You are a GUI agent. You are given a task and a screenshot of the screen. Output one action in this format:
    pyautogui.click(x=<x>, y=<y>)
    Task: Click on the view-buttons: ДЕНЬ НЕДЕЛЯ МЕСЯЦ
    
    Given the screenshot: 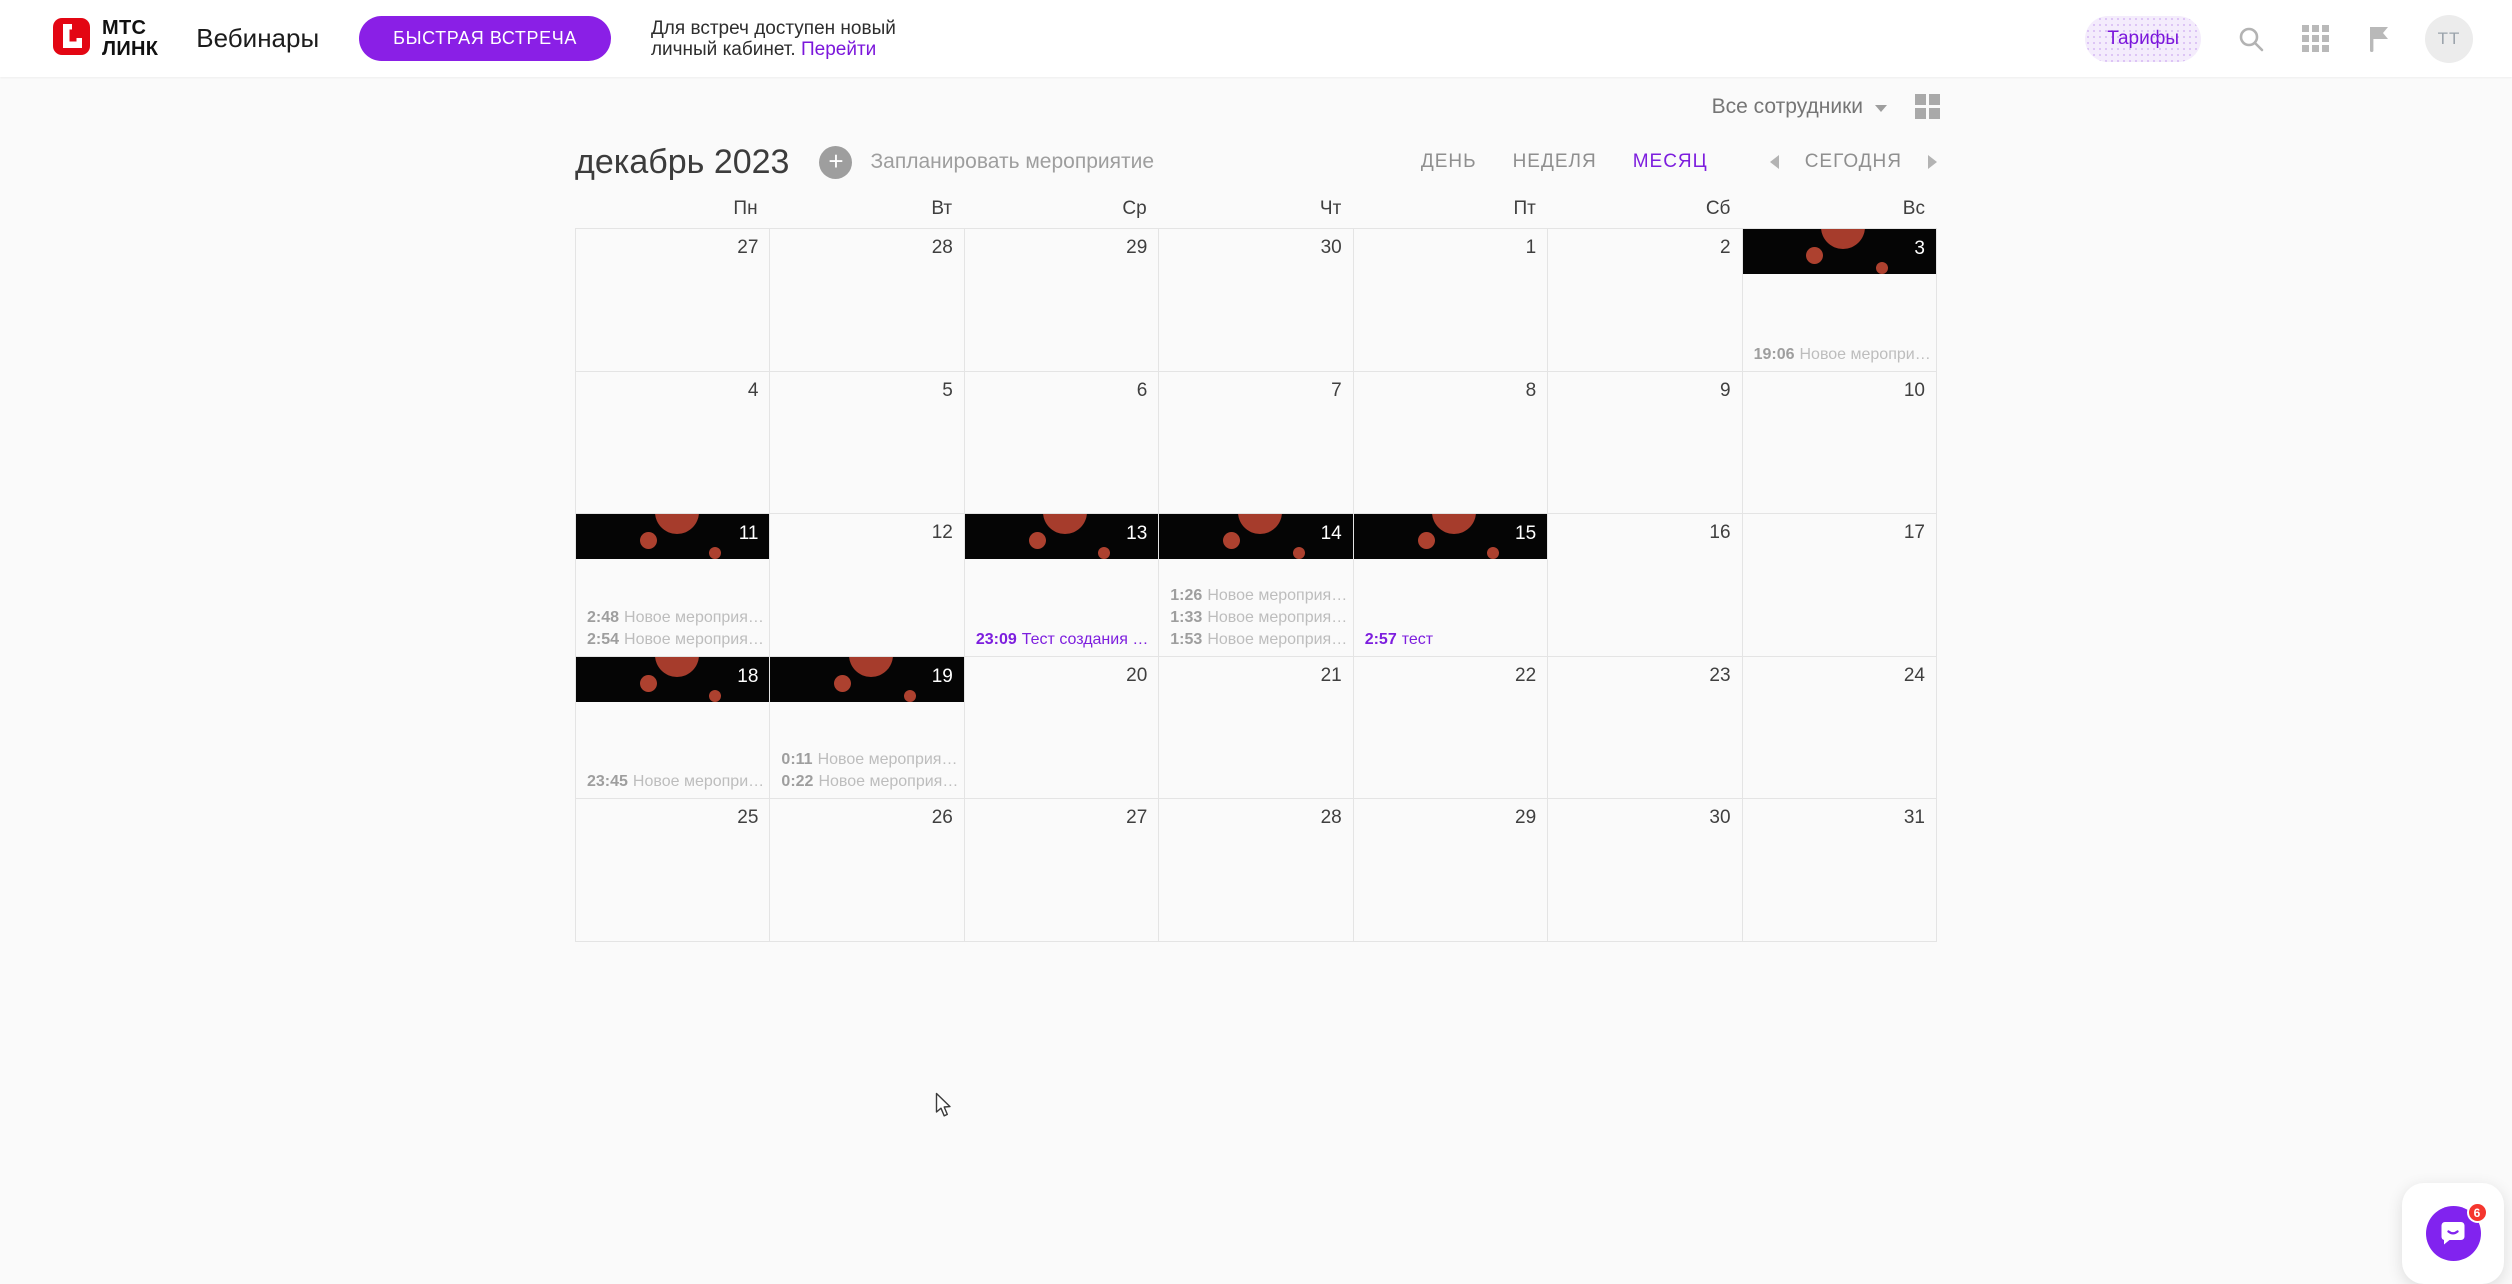 What is the action you would take?
    pyautogui.click(x=1546, y=162)
    